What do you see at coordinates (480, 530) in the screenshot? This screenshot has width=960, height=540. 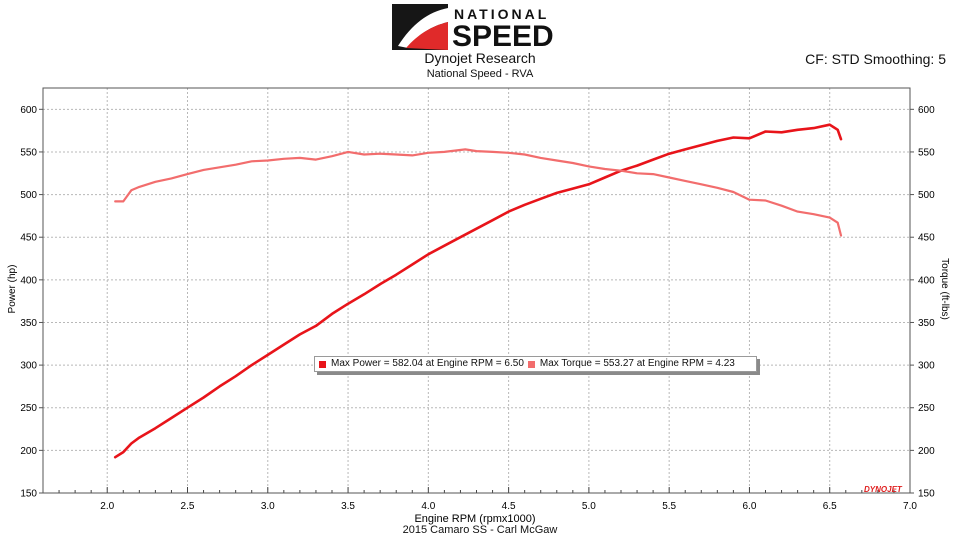 I see `run-label: 2015 Camaro SS - Carl McGaw` at bounding box center [480, 530].